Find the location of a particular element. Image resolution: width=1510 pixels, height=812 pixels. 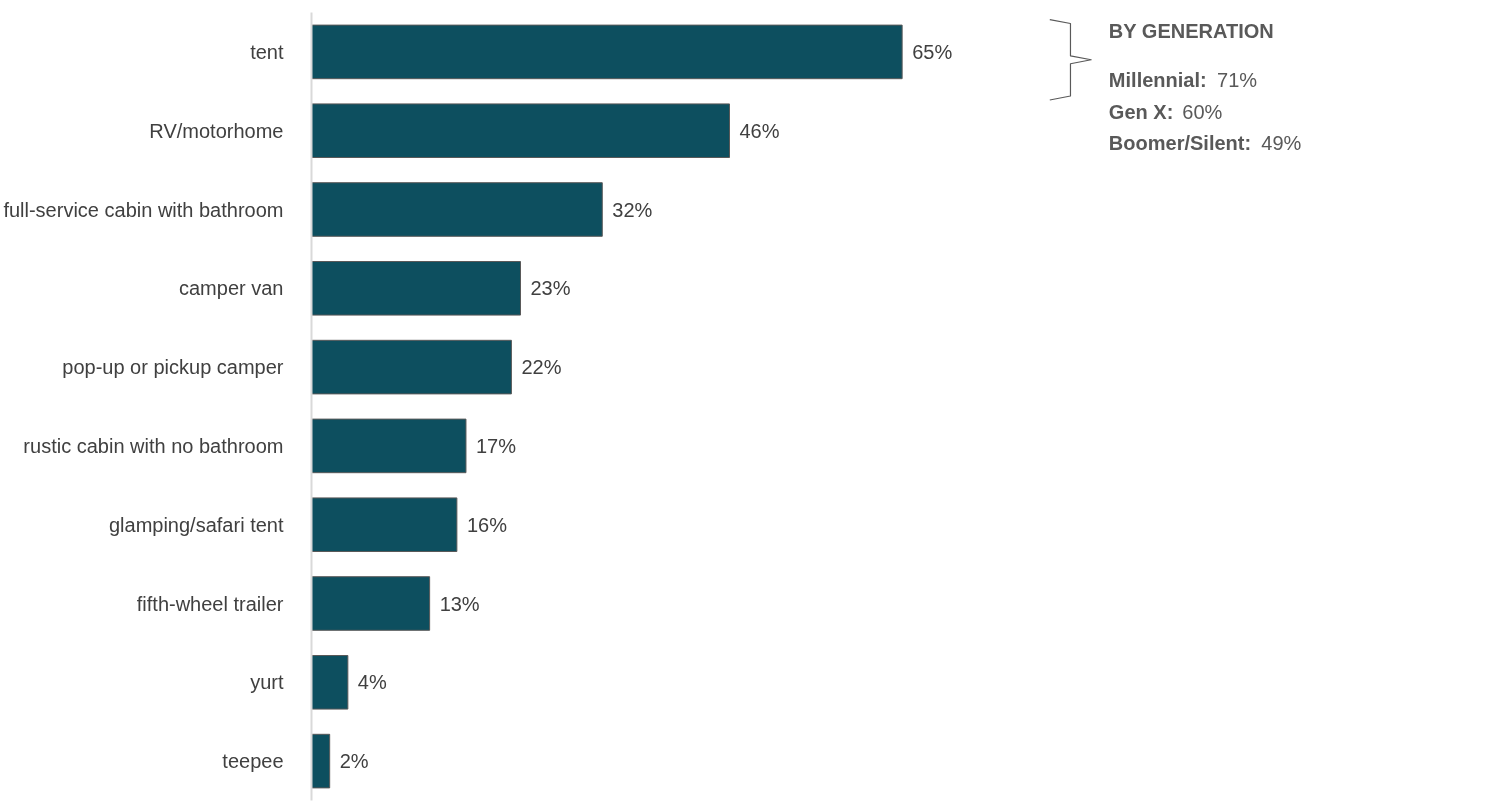

text: BY GENERATION is located at coordinates (1191, 31).